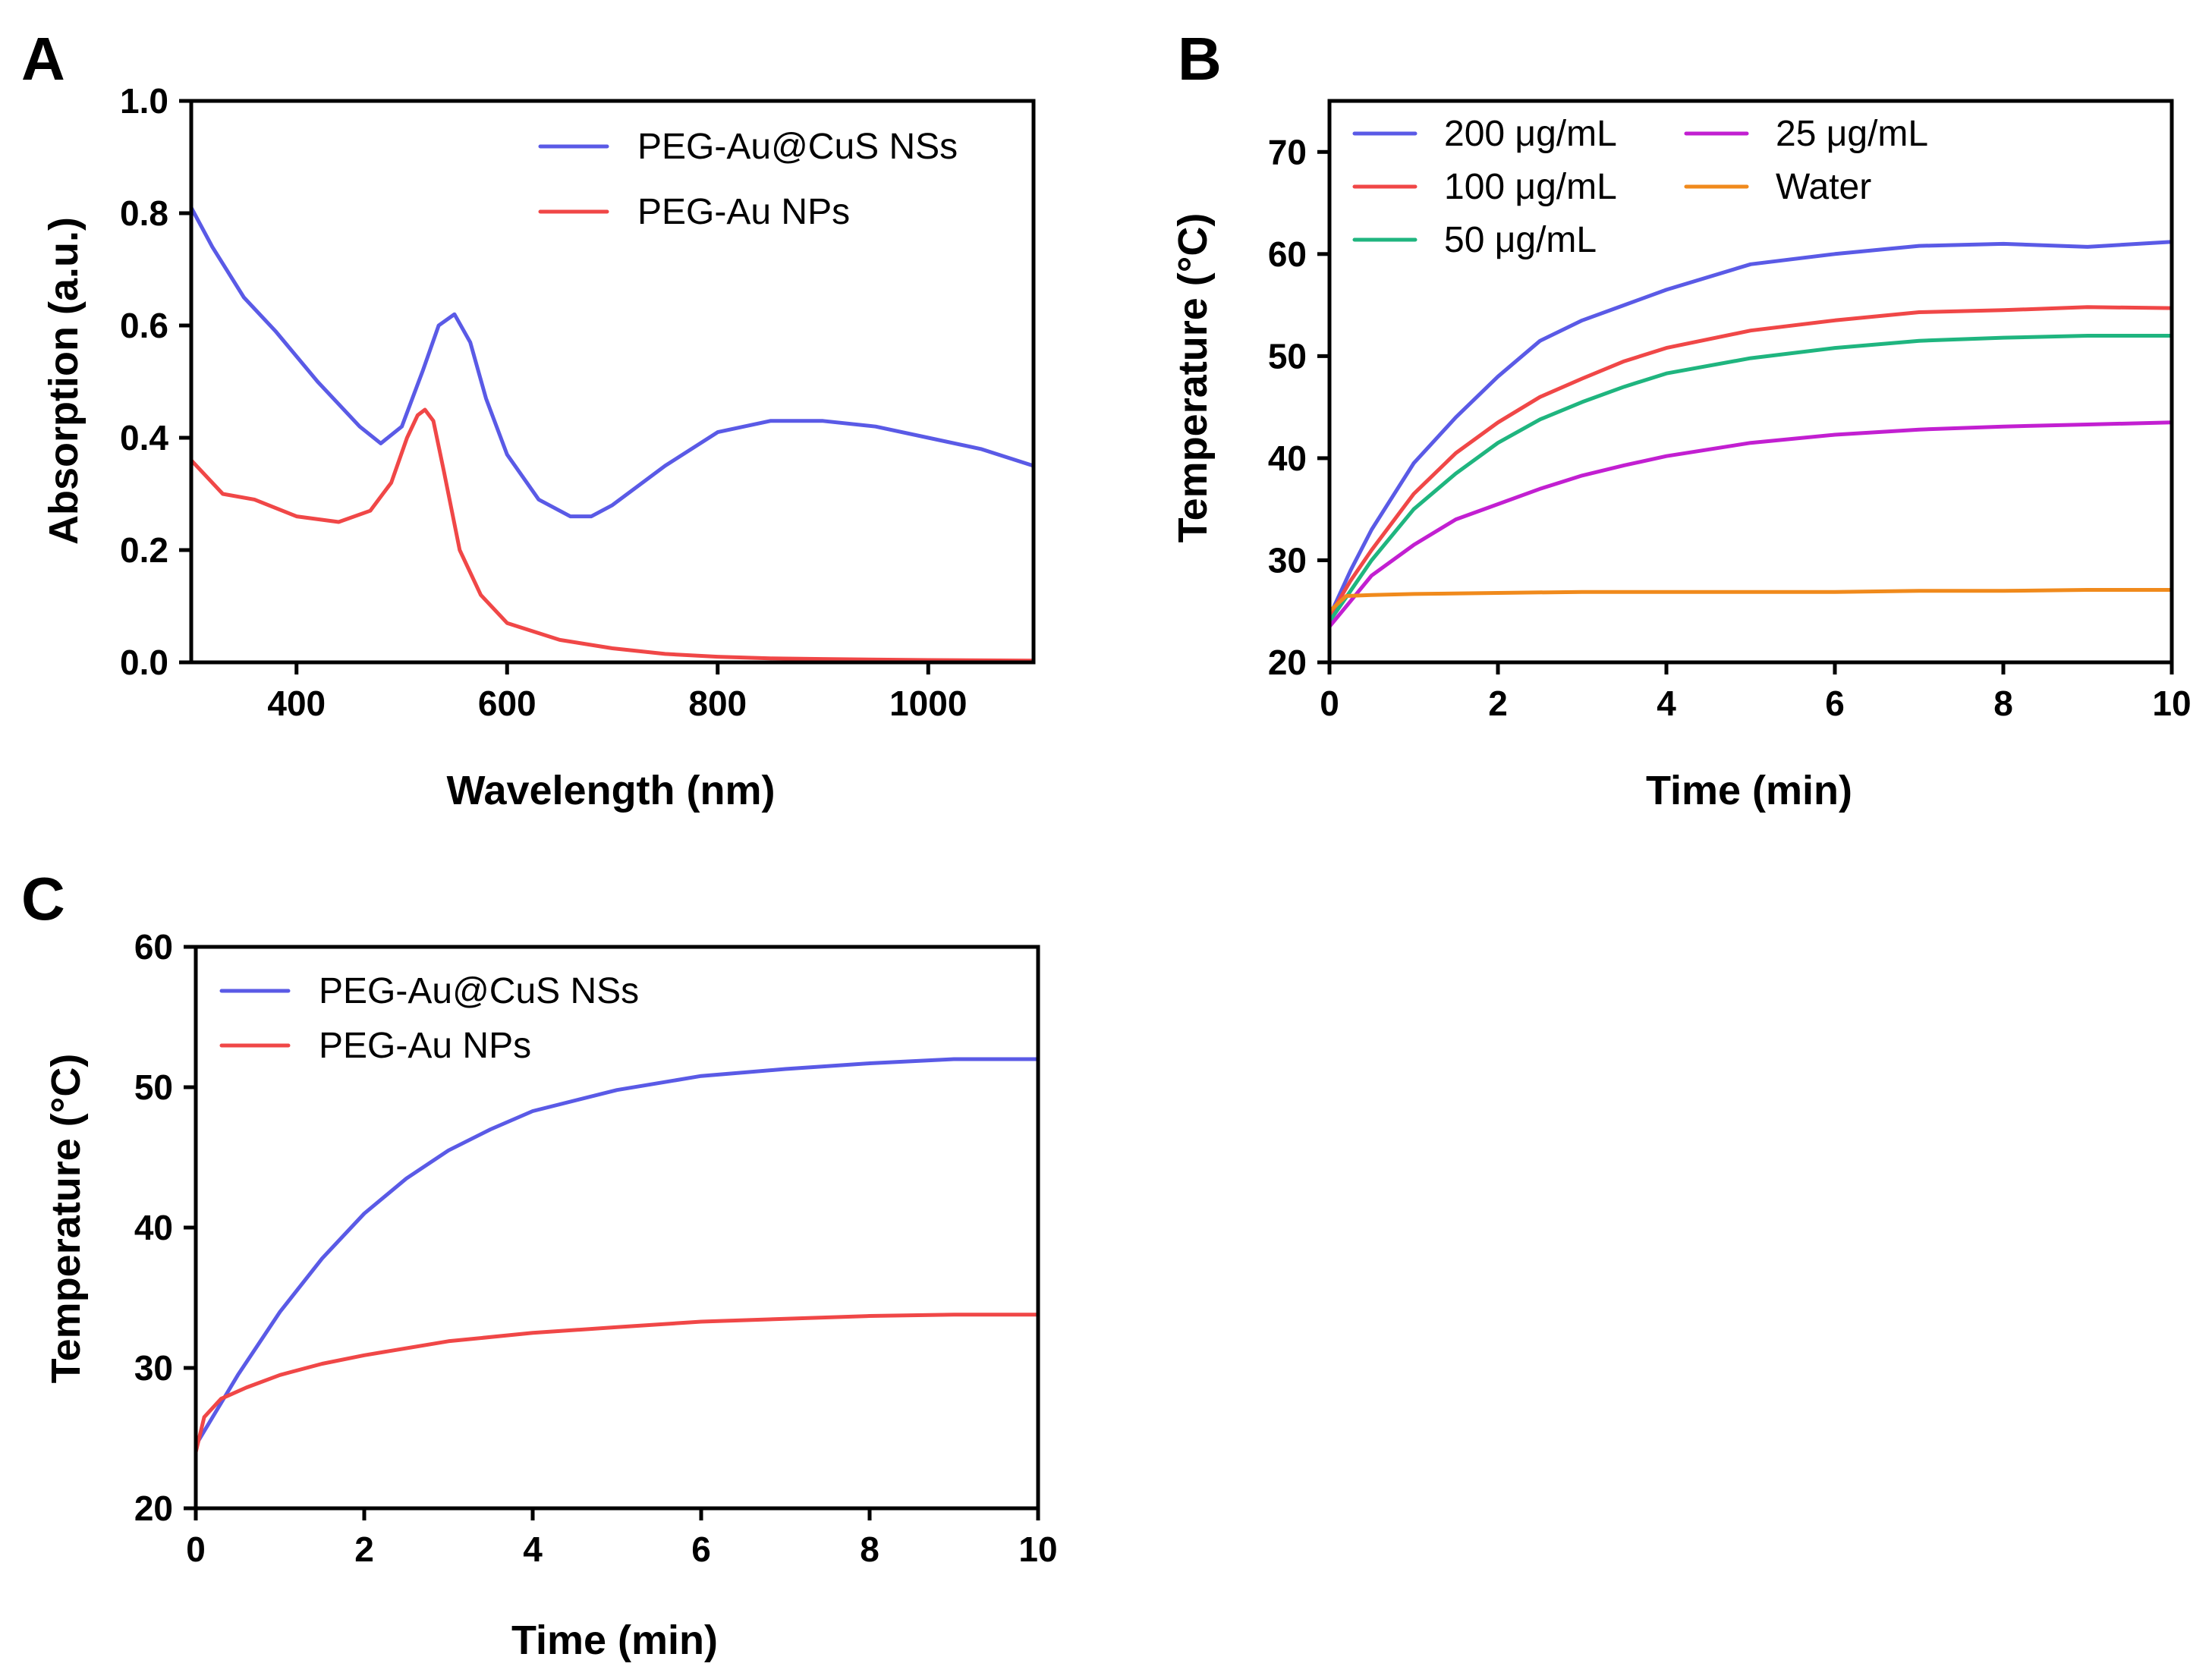  I want to click on chart-b-ytick-label: 70, so click(1287, 151).